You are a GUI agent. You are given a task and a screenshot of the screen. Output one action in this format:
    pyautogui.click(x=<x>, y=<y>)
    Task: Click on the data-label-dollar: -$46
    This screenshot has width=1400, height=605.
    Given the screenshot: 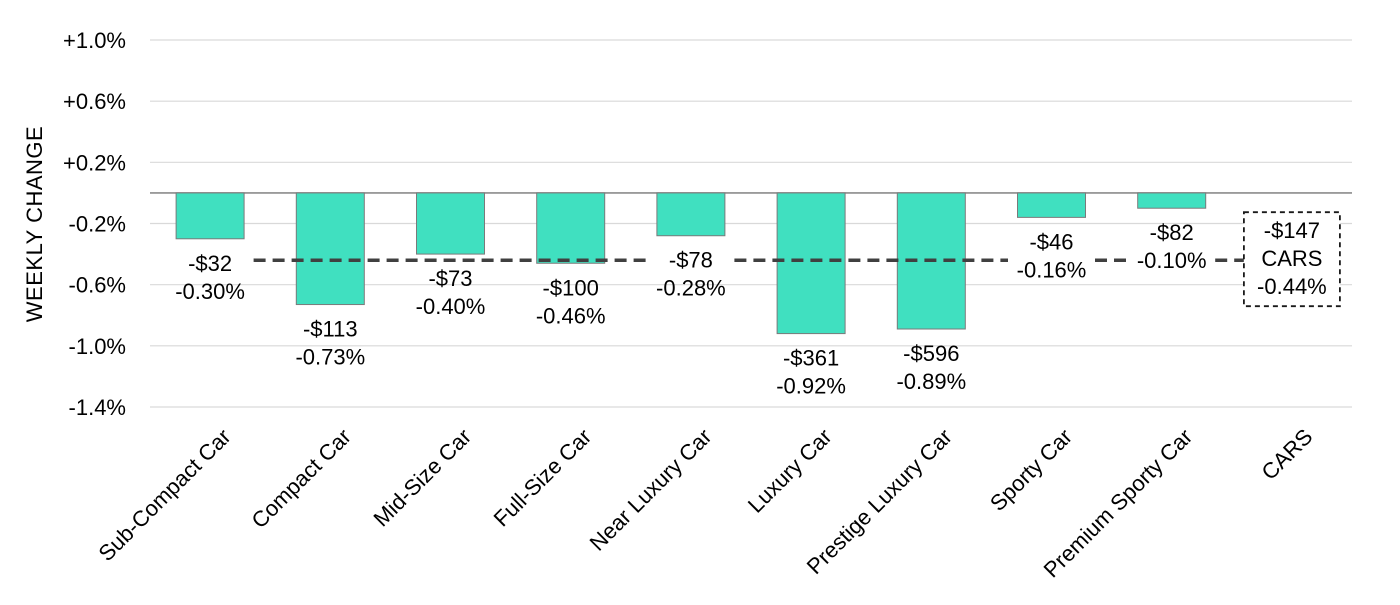 What is the action you would take?
    pyautogui.click(x=1051, y=241)
    